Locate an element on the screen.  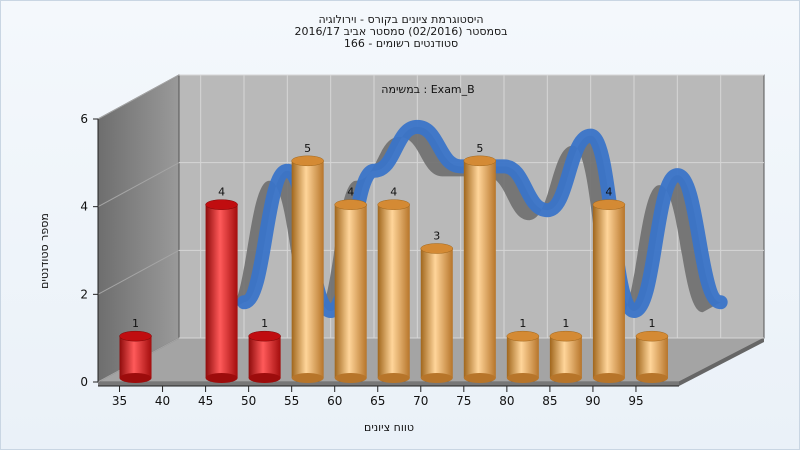
x-tick-label: 95 is located at coordinates (635, 401).